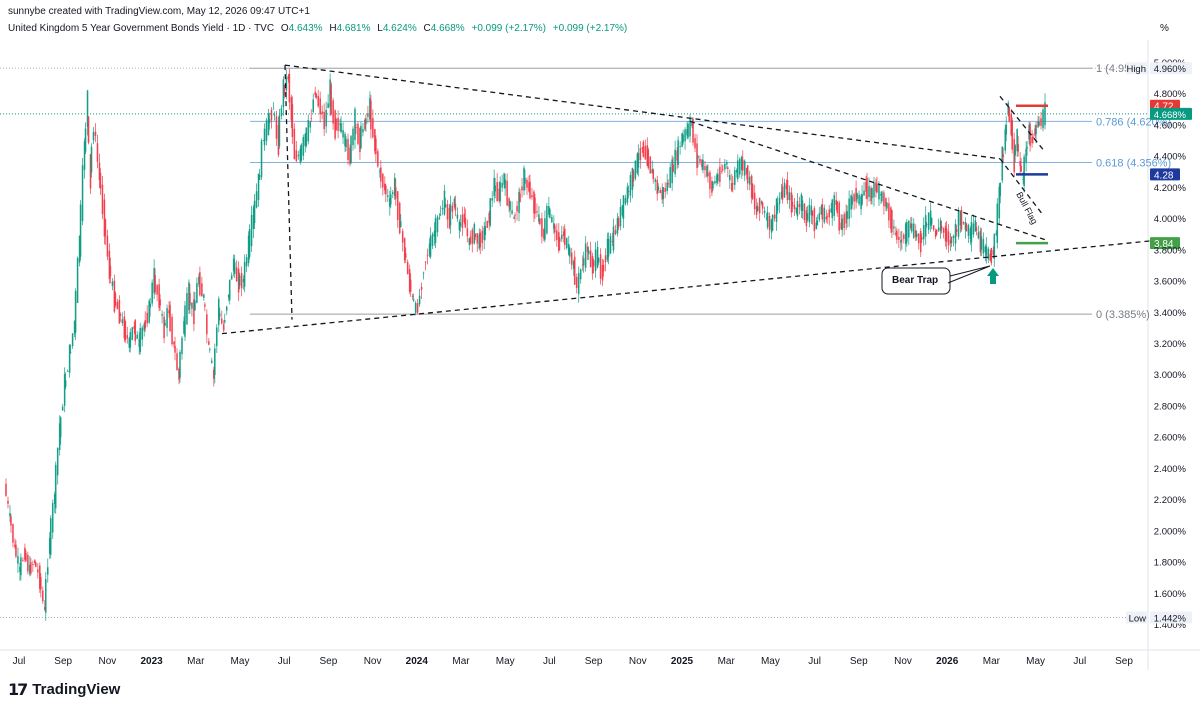  I want to click on open-label: O, so click(284, 28).